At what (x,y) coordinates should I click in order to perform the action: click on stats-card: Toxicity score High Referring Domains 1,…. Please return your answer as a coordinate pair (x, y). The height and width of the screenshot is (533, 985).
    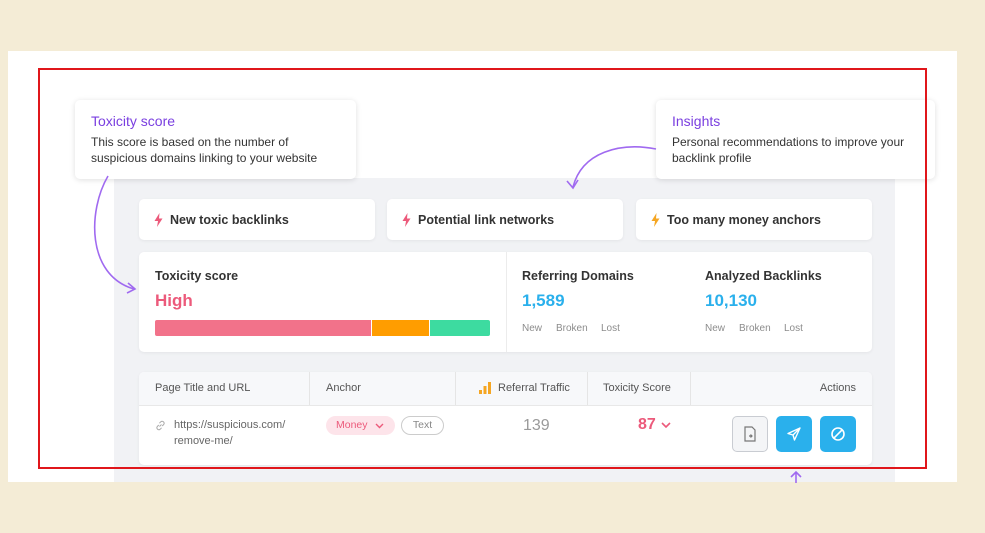
    Looking at the image, I should click on (505, 302).